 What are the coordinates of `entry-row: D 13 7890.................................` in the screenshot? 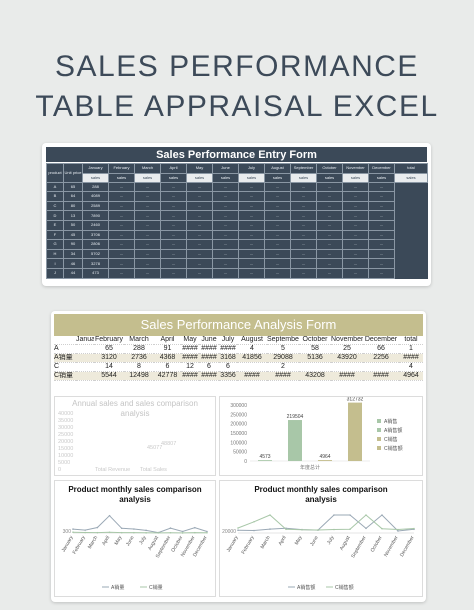 It's located at (237, 215).